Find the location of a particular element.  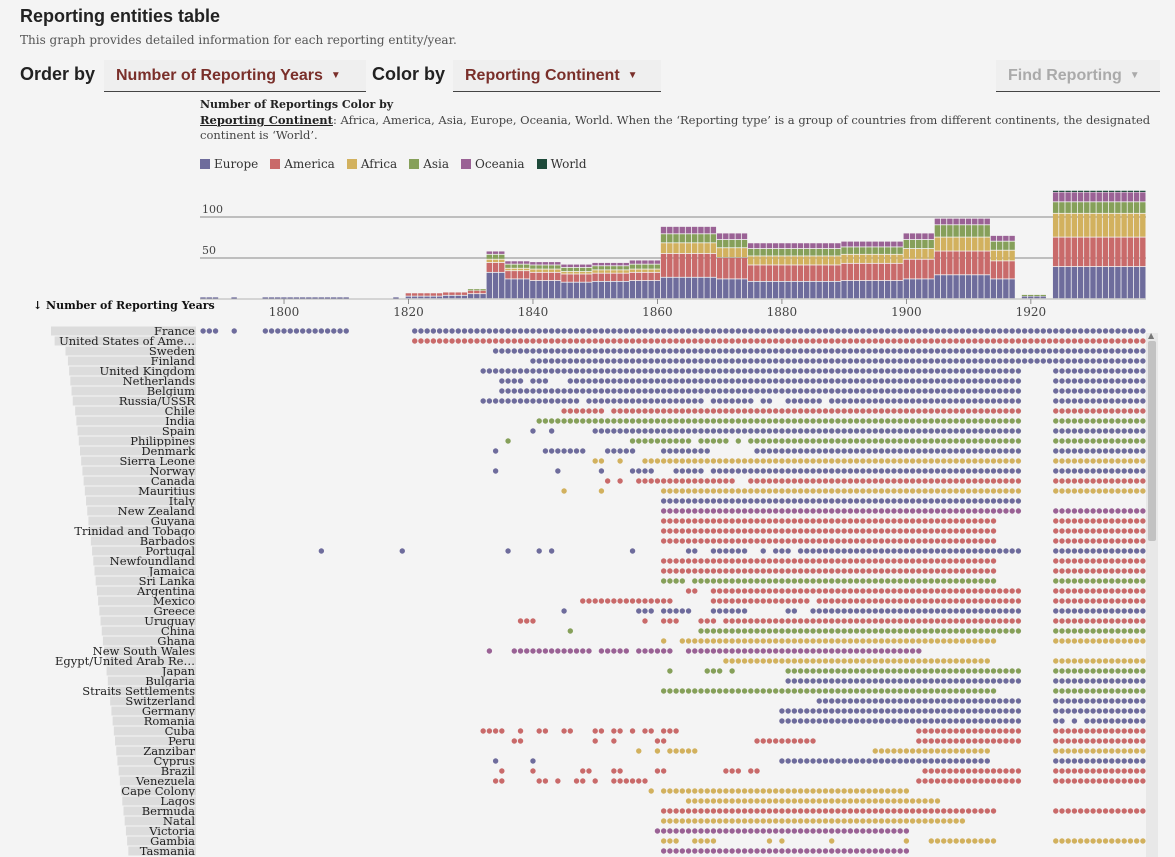

row-label: Brazil is located at coordinates (178, 771).